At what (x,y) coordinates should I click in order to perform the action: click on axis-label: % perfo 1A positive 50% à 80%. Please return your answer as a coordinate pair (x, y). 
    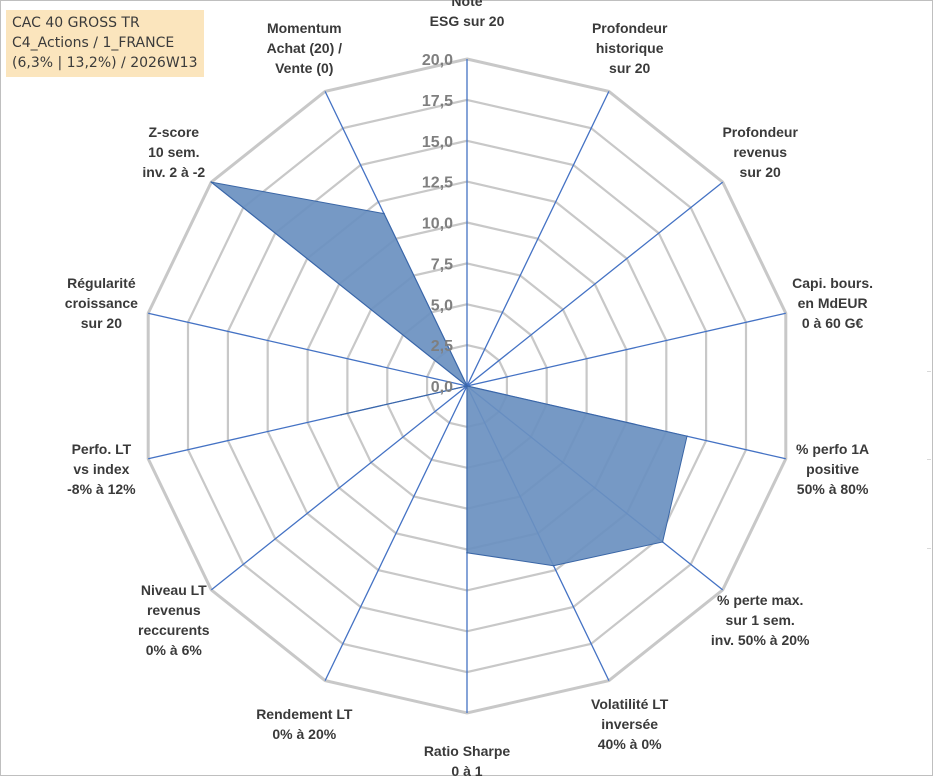
    Looking at the image, I should click on (832, 469).